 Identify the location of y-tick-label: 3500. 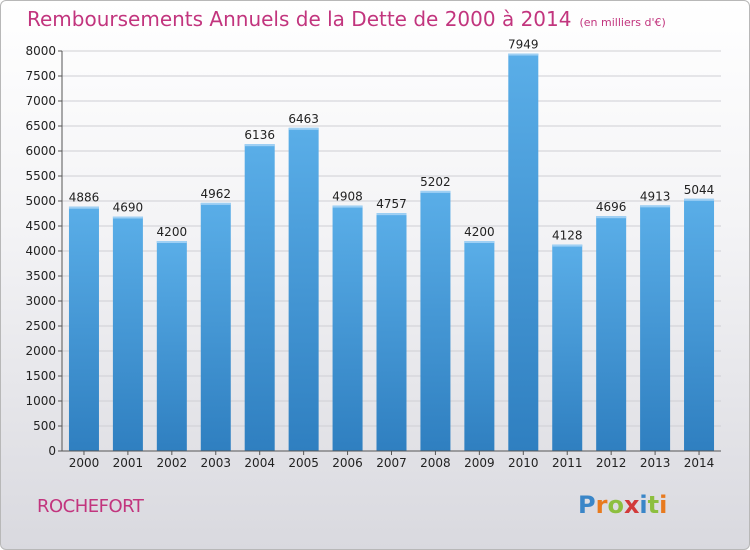
(40, 276).